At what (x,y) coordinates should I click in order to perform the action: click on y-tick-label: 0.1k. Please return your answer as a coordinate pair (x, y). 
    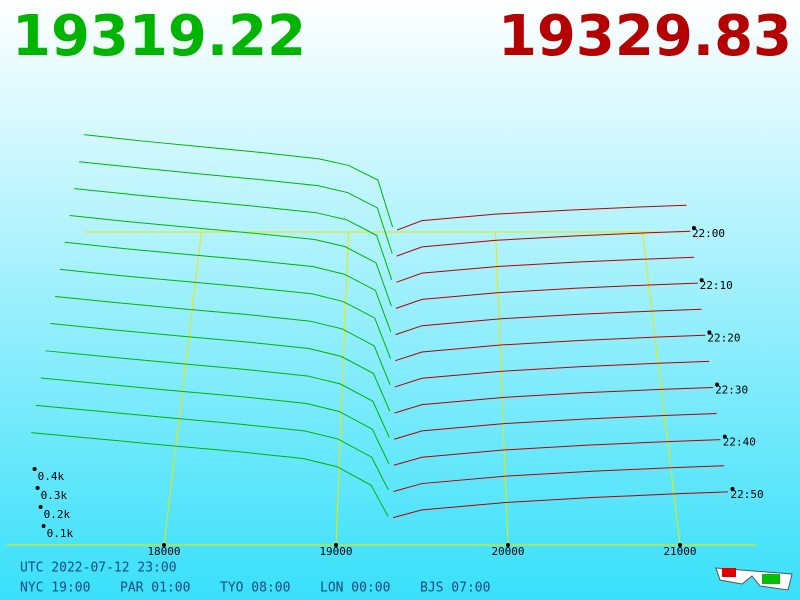
    Looking at the image, I should click on (60, 533).